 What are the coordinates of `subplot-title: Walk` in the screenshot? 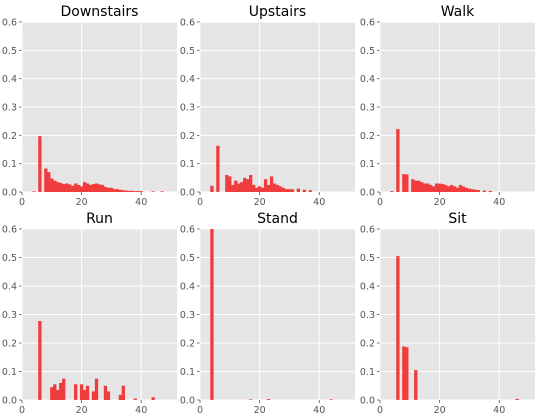 It's located at (458, 12).